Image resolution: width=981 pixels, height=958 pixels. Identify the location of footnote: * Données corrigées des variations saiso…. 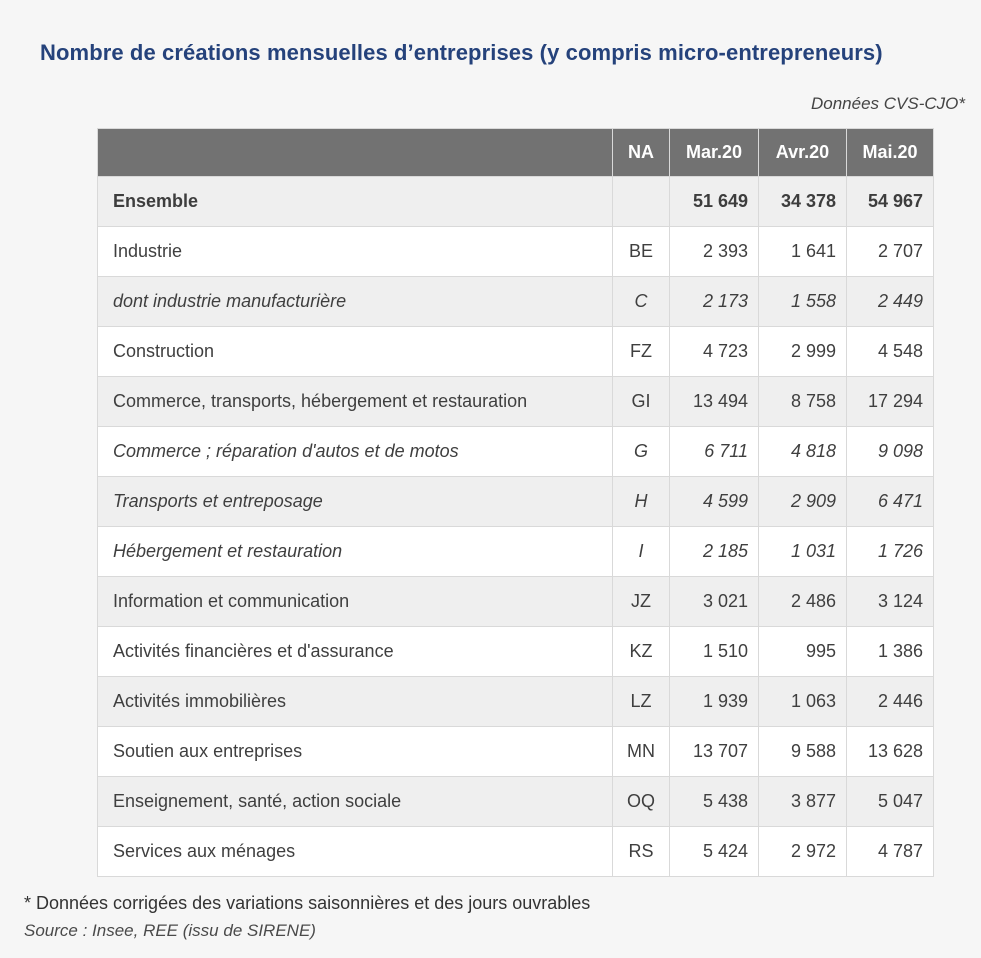
(307, 903).